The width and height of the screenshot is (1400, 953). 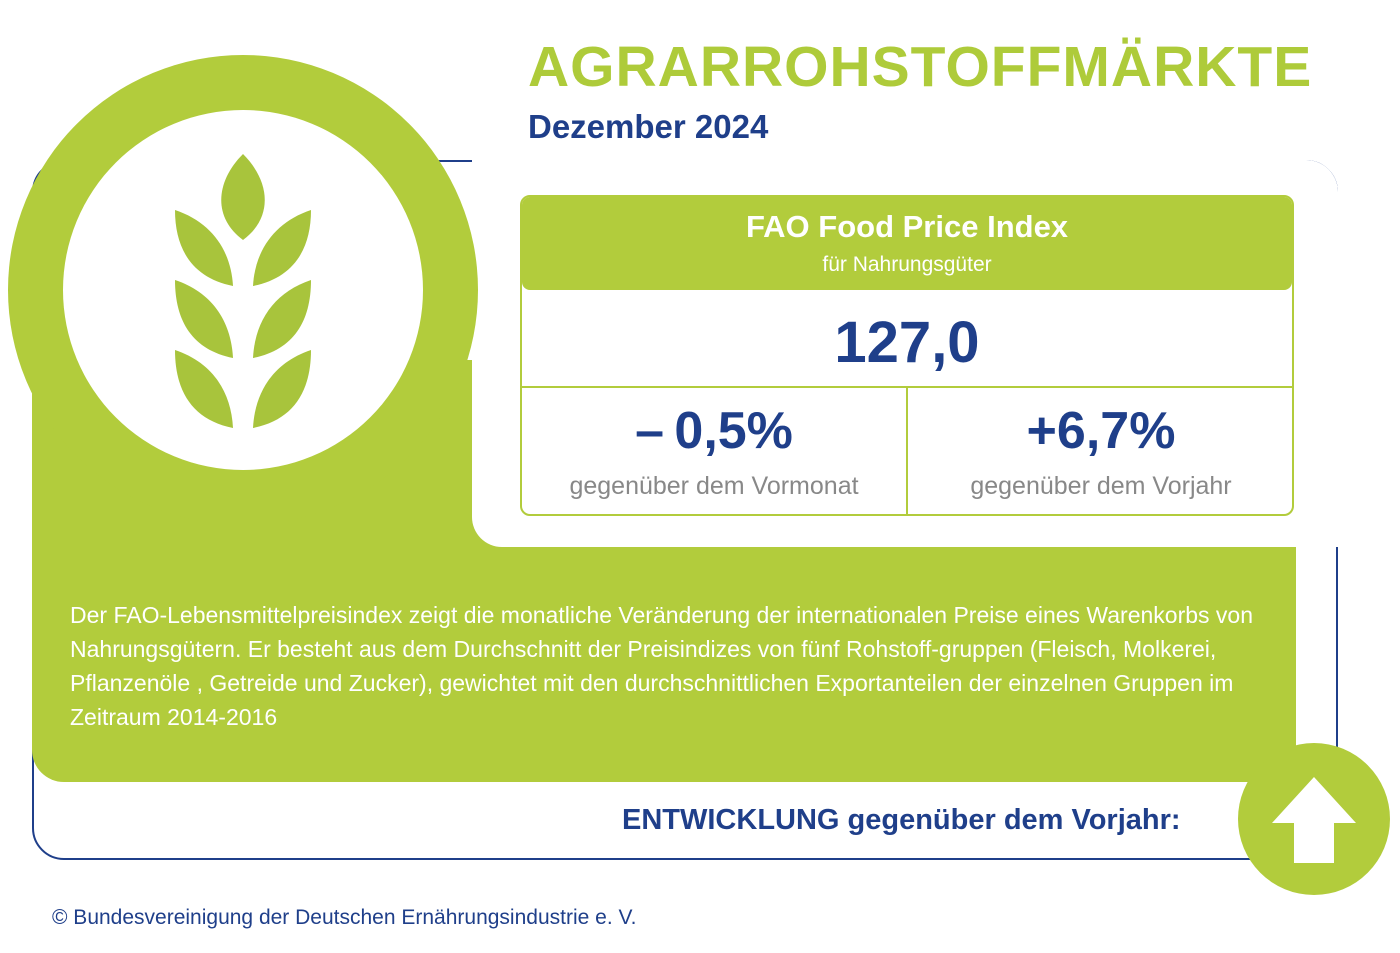 What do you see at coordinates (907, 226) in the screenshot?
I see `card-title: FAO Food Price Index` at bounding box center [907, 226].